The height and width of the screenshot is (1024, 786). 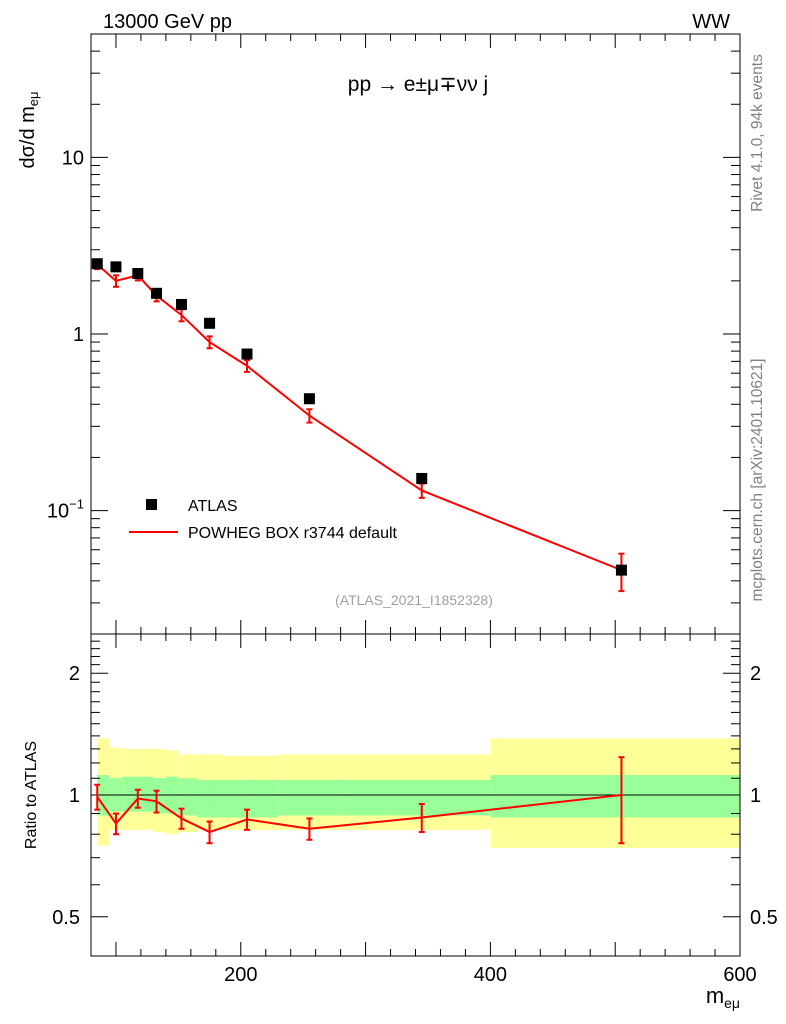 What do you see at coordinates (65, 510) in the screenshot?
I see `main-y-tick-label: 10−1` at bounding box center [65, 510].